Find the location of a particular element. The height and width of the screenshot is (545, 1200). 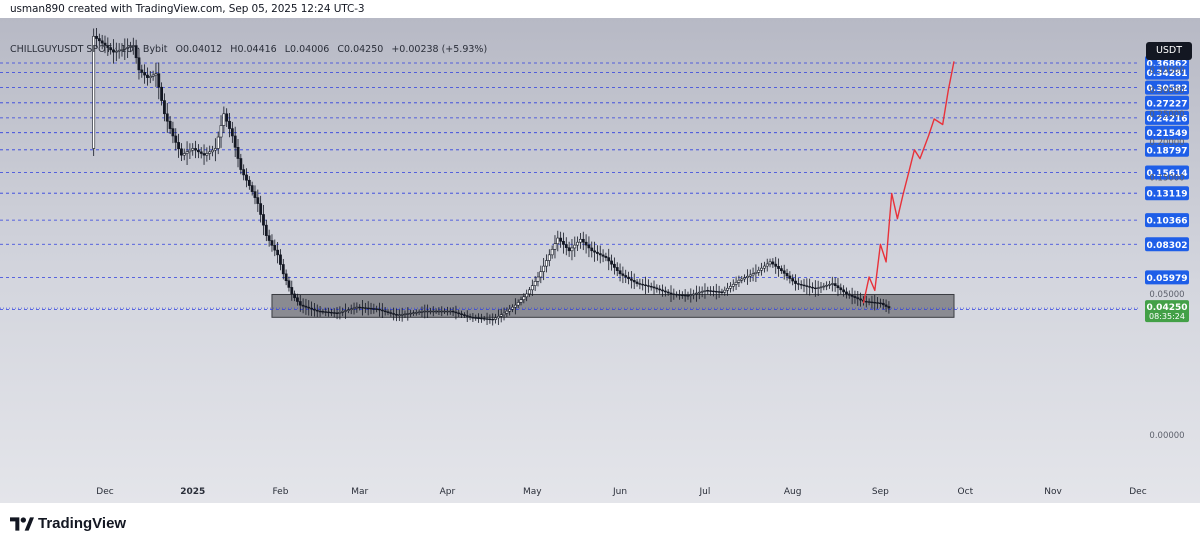

level-label: 0.13119 is located at coordinates (1167, 195).